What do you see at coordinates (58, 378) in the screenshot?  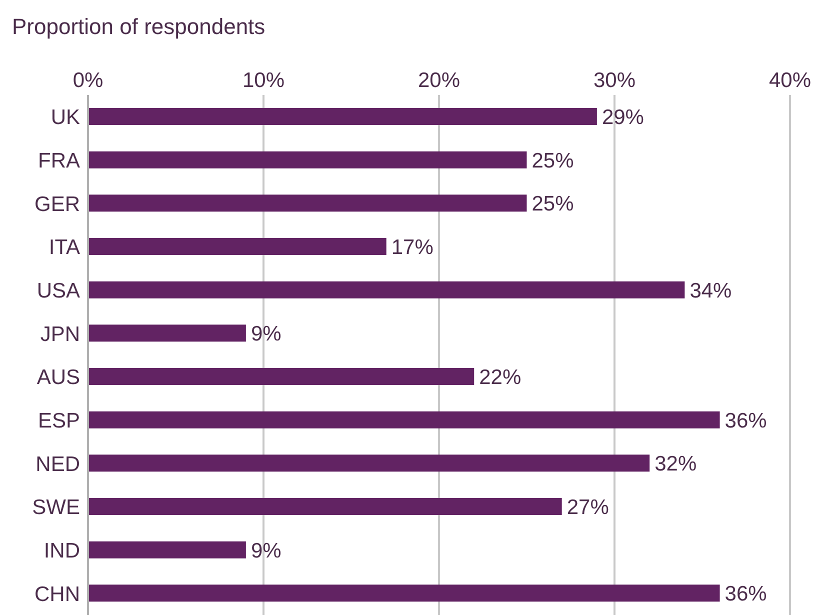 I see `y-tick-label: AUS` at bounding box center [58, 378].